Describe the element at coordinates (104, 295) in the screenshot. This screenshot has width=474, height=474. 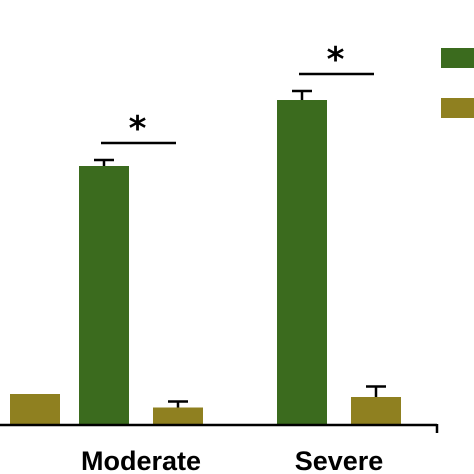
I see `bar-series1-Moderate` at that location.